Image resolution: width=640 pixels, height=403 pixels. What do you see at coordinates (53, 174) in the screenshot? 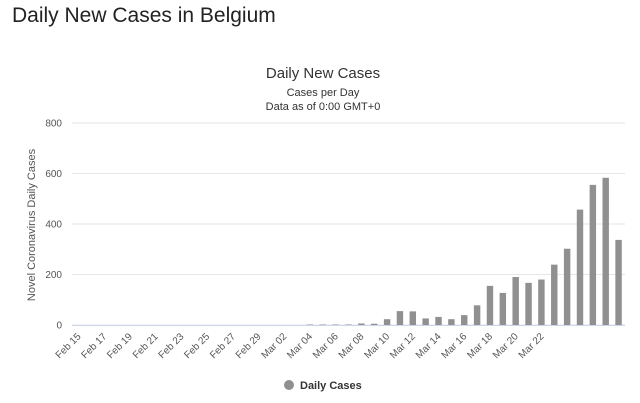
I see `y-tick-label: 600` at bounding box center [53, 174].